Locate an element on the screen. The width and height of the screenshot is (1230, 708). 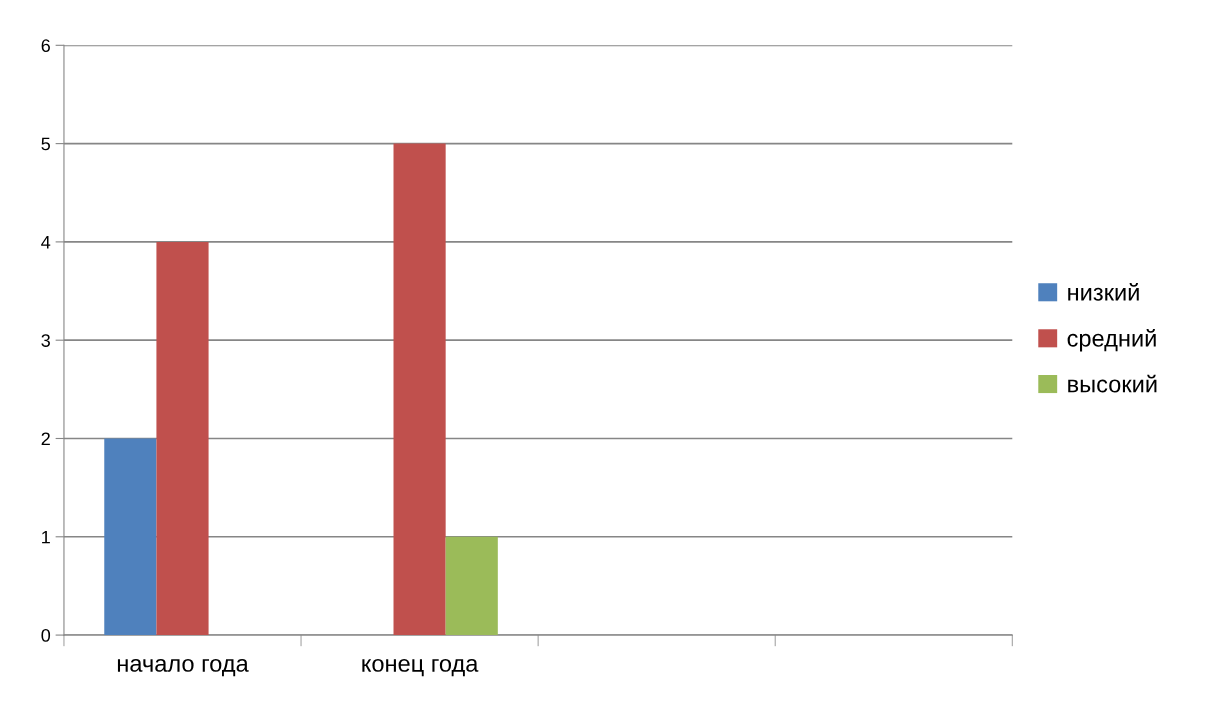
y-tick-label: 6 is located at coordinates (45, 46).